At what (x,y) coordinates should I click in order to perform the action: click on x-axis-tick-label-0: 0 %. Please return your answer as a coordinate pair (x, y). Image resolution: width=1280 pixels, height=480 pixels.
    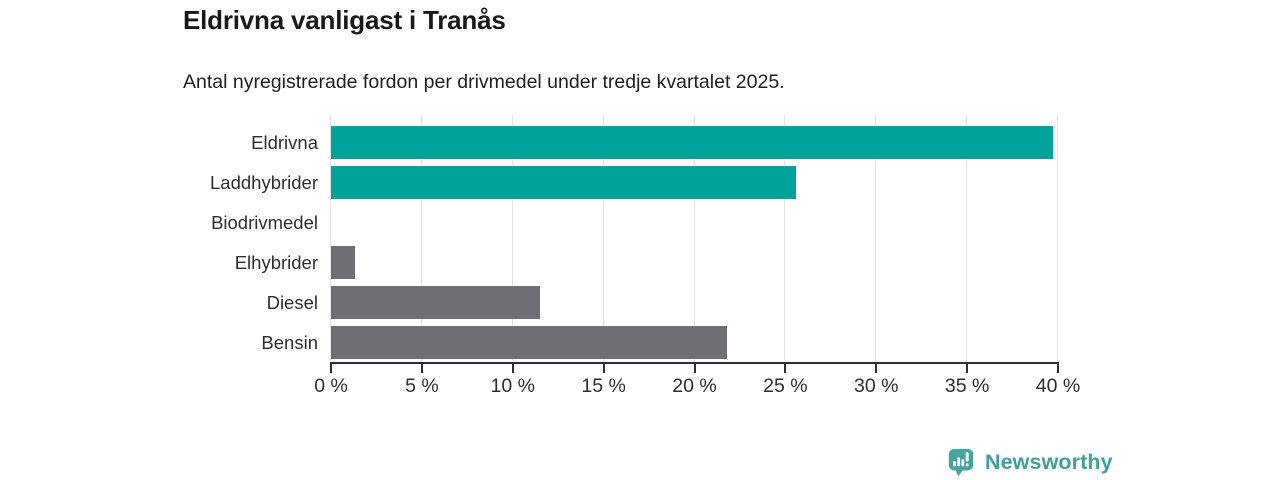
    Looking at the image, I should click on (331, 386).